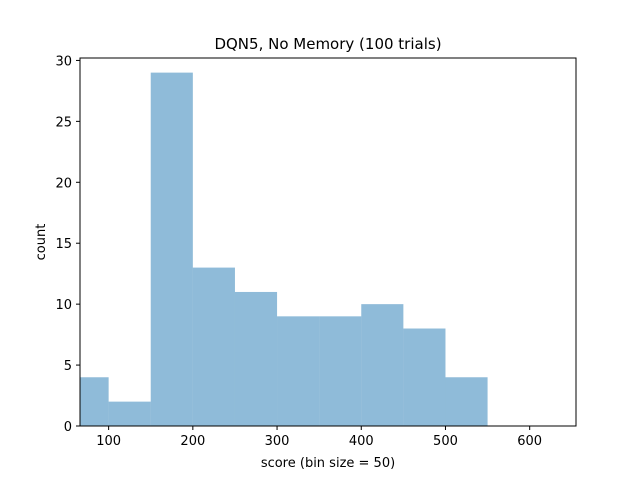 This screenshot has height=478, width=640. I want to click on y-tick-label: 15, so click(63, 244).